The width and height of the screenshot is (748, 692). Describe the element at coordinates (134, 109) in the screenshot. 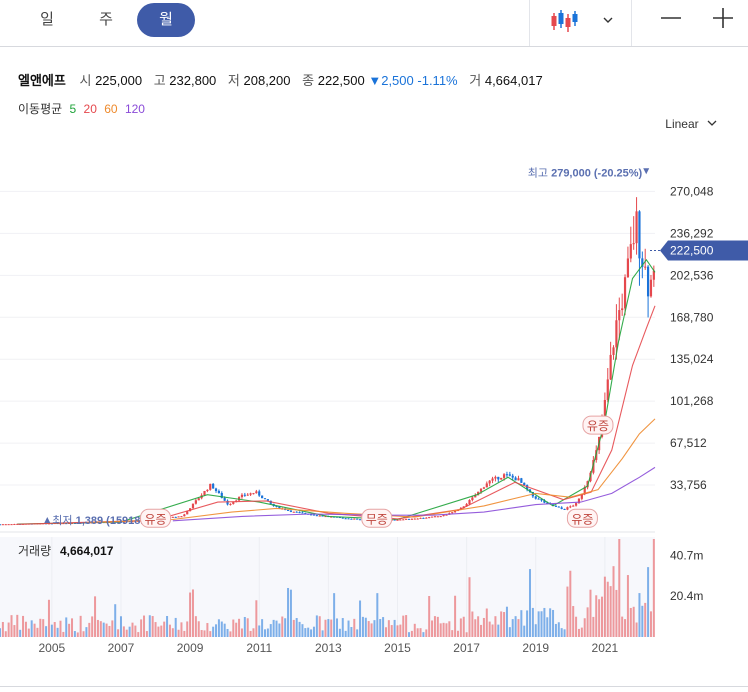

I see `ma-120-label: 120` at that location.